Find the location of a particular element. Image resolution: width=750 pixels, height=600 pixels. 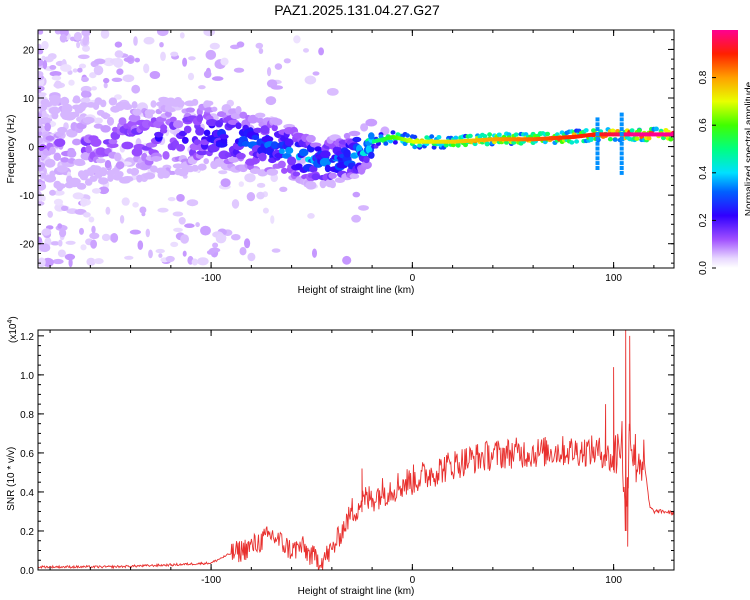

y-tick-label: 10 is located at coordinates (29, 99).